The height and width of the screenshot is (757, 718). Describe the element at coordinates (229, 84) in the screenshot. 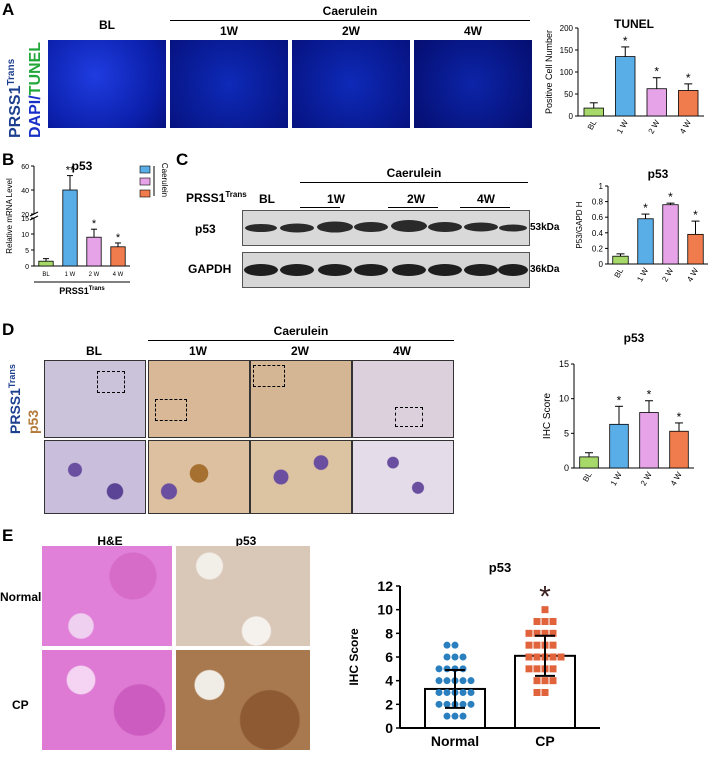

I see `micrograph-a-1w` at that location.